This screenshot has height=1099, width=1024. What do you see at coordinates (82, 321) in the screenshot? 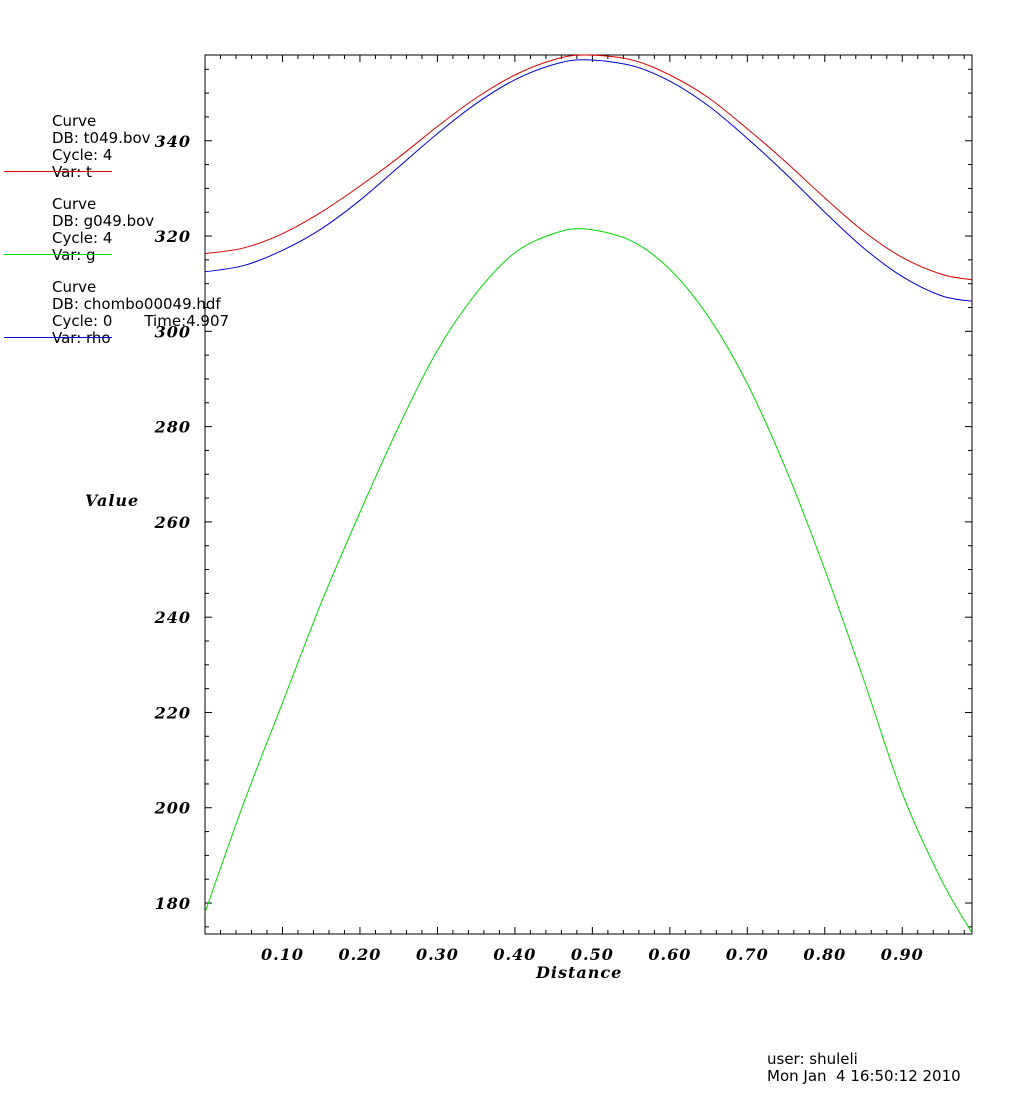
I see `legend-cycle: Cycle: 0` at bounding box center [82, 321].